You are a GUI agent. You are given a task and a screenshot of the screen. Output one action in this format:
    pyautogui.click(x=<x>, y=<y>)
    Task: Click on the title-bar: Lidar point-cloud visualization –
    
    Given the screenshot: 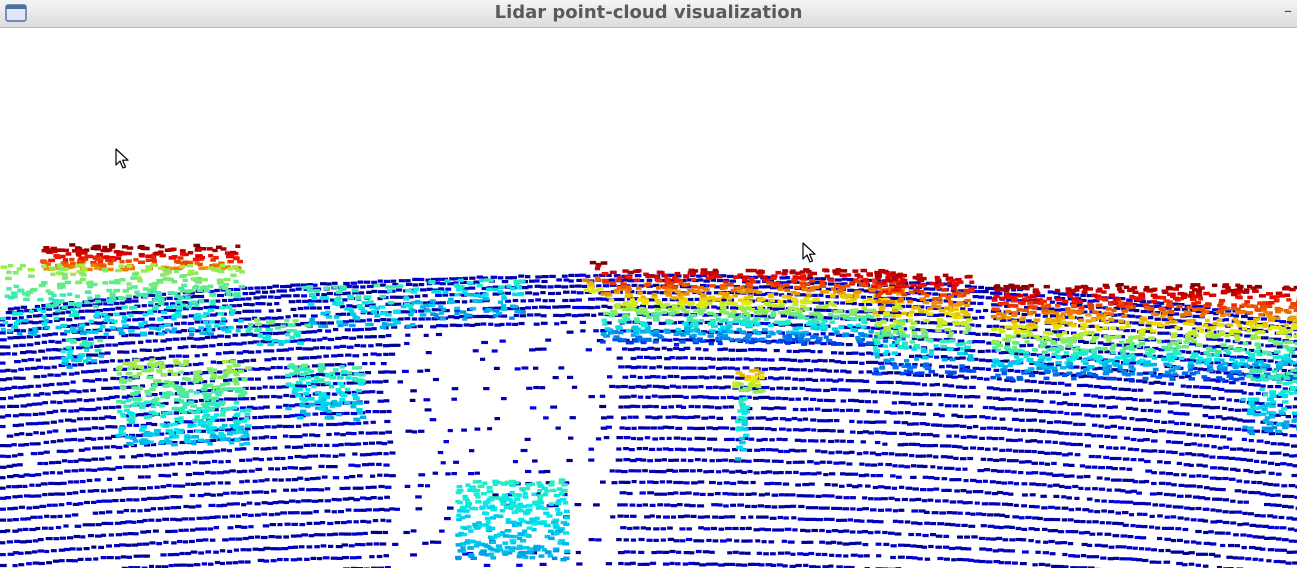 What is the action you would take?
    pyautogui.click(x=648, y=14)
    